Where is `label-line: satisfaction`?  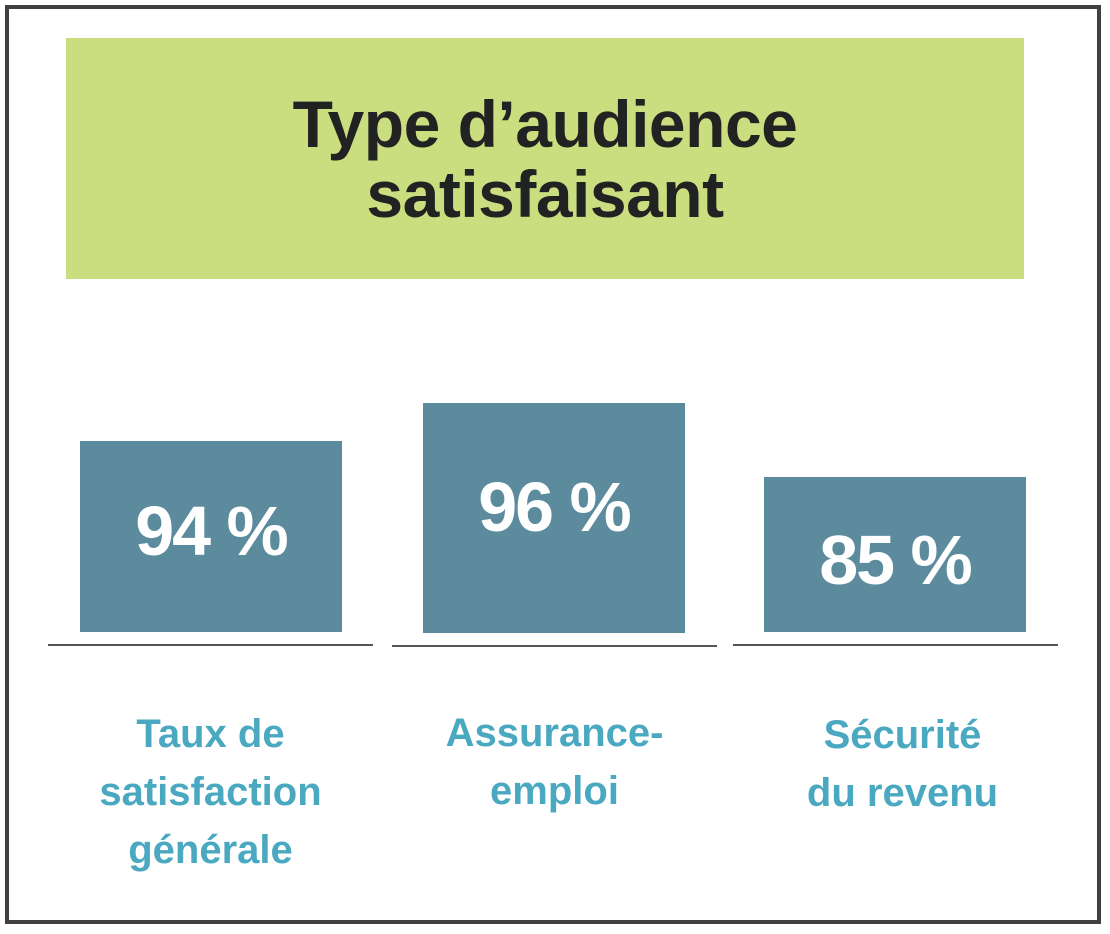 label-line: satisfaction is located at coordinates (210, 792).